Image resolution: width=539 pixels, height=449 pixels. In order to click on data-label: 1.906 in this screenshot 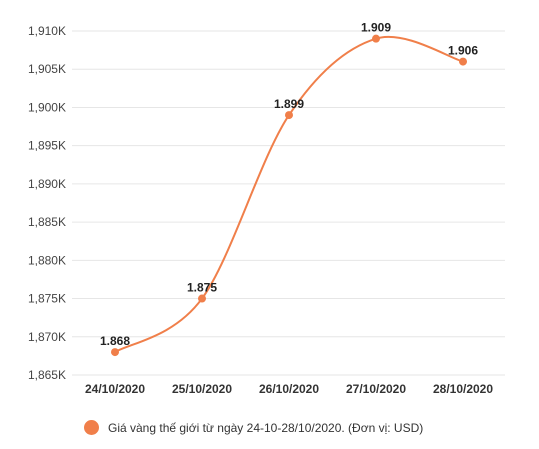, I will do `click(463, 51)`.